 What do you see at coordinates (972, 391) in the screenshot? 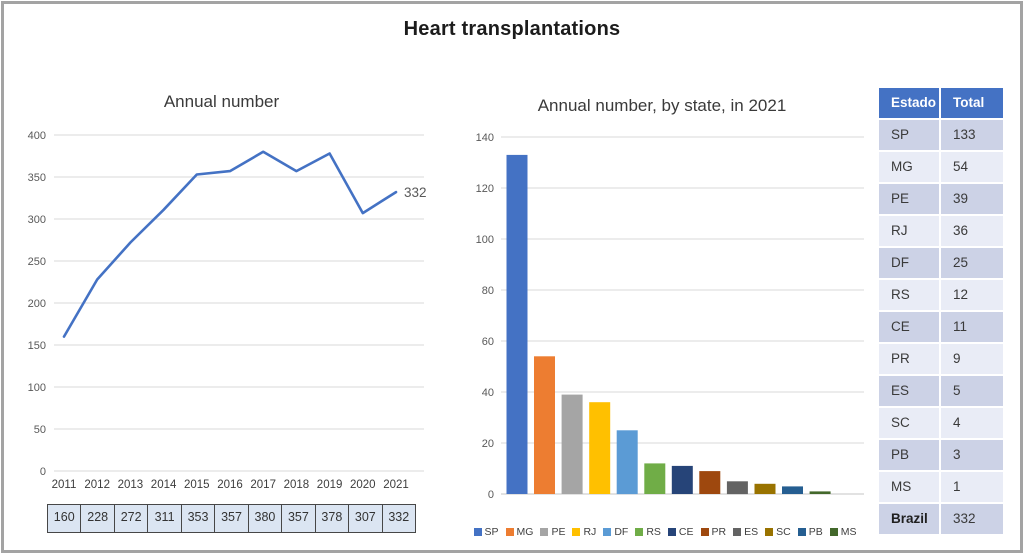
I see `total-cell: 5` at bounding box center [972, 391].